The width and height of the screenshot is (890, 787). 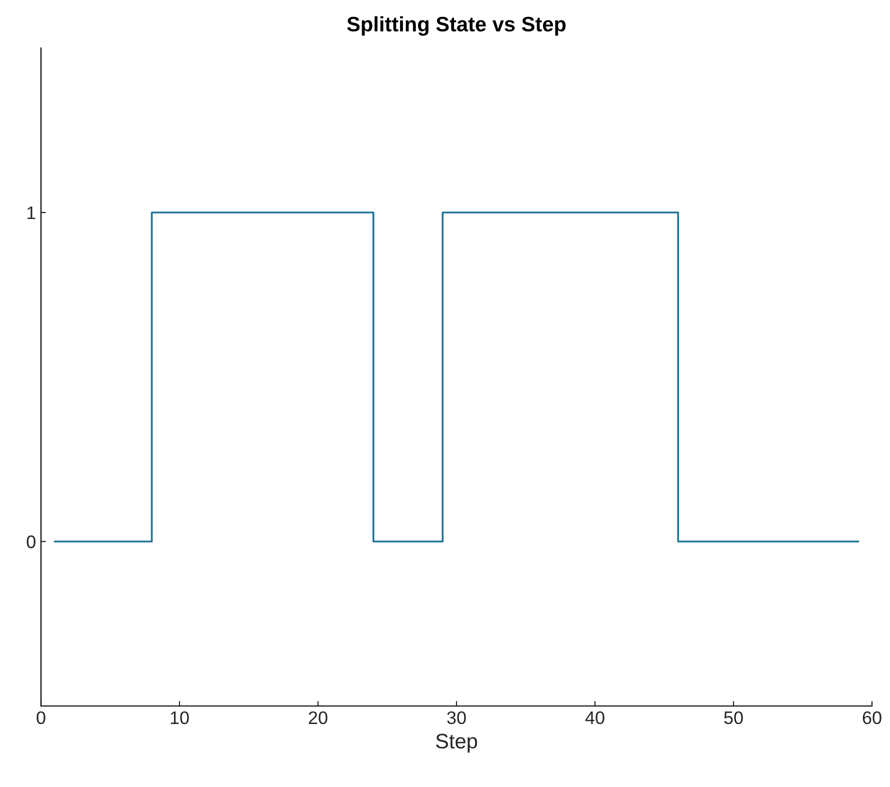 What do you see at coordinates (179, 717) in the screenshot?
I see `x-tick-label: 10` at bounding box center [179, 717].